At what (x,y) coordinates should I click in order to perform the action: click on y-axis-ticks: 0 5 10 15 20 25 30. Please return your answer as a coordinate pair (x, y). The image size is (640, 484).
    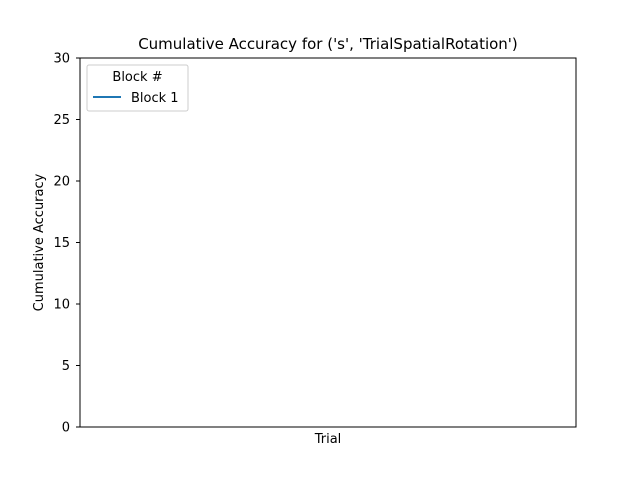
    Looking at the image, I should click on (66, 244).